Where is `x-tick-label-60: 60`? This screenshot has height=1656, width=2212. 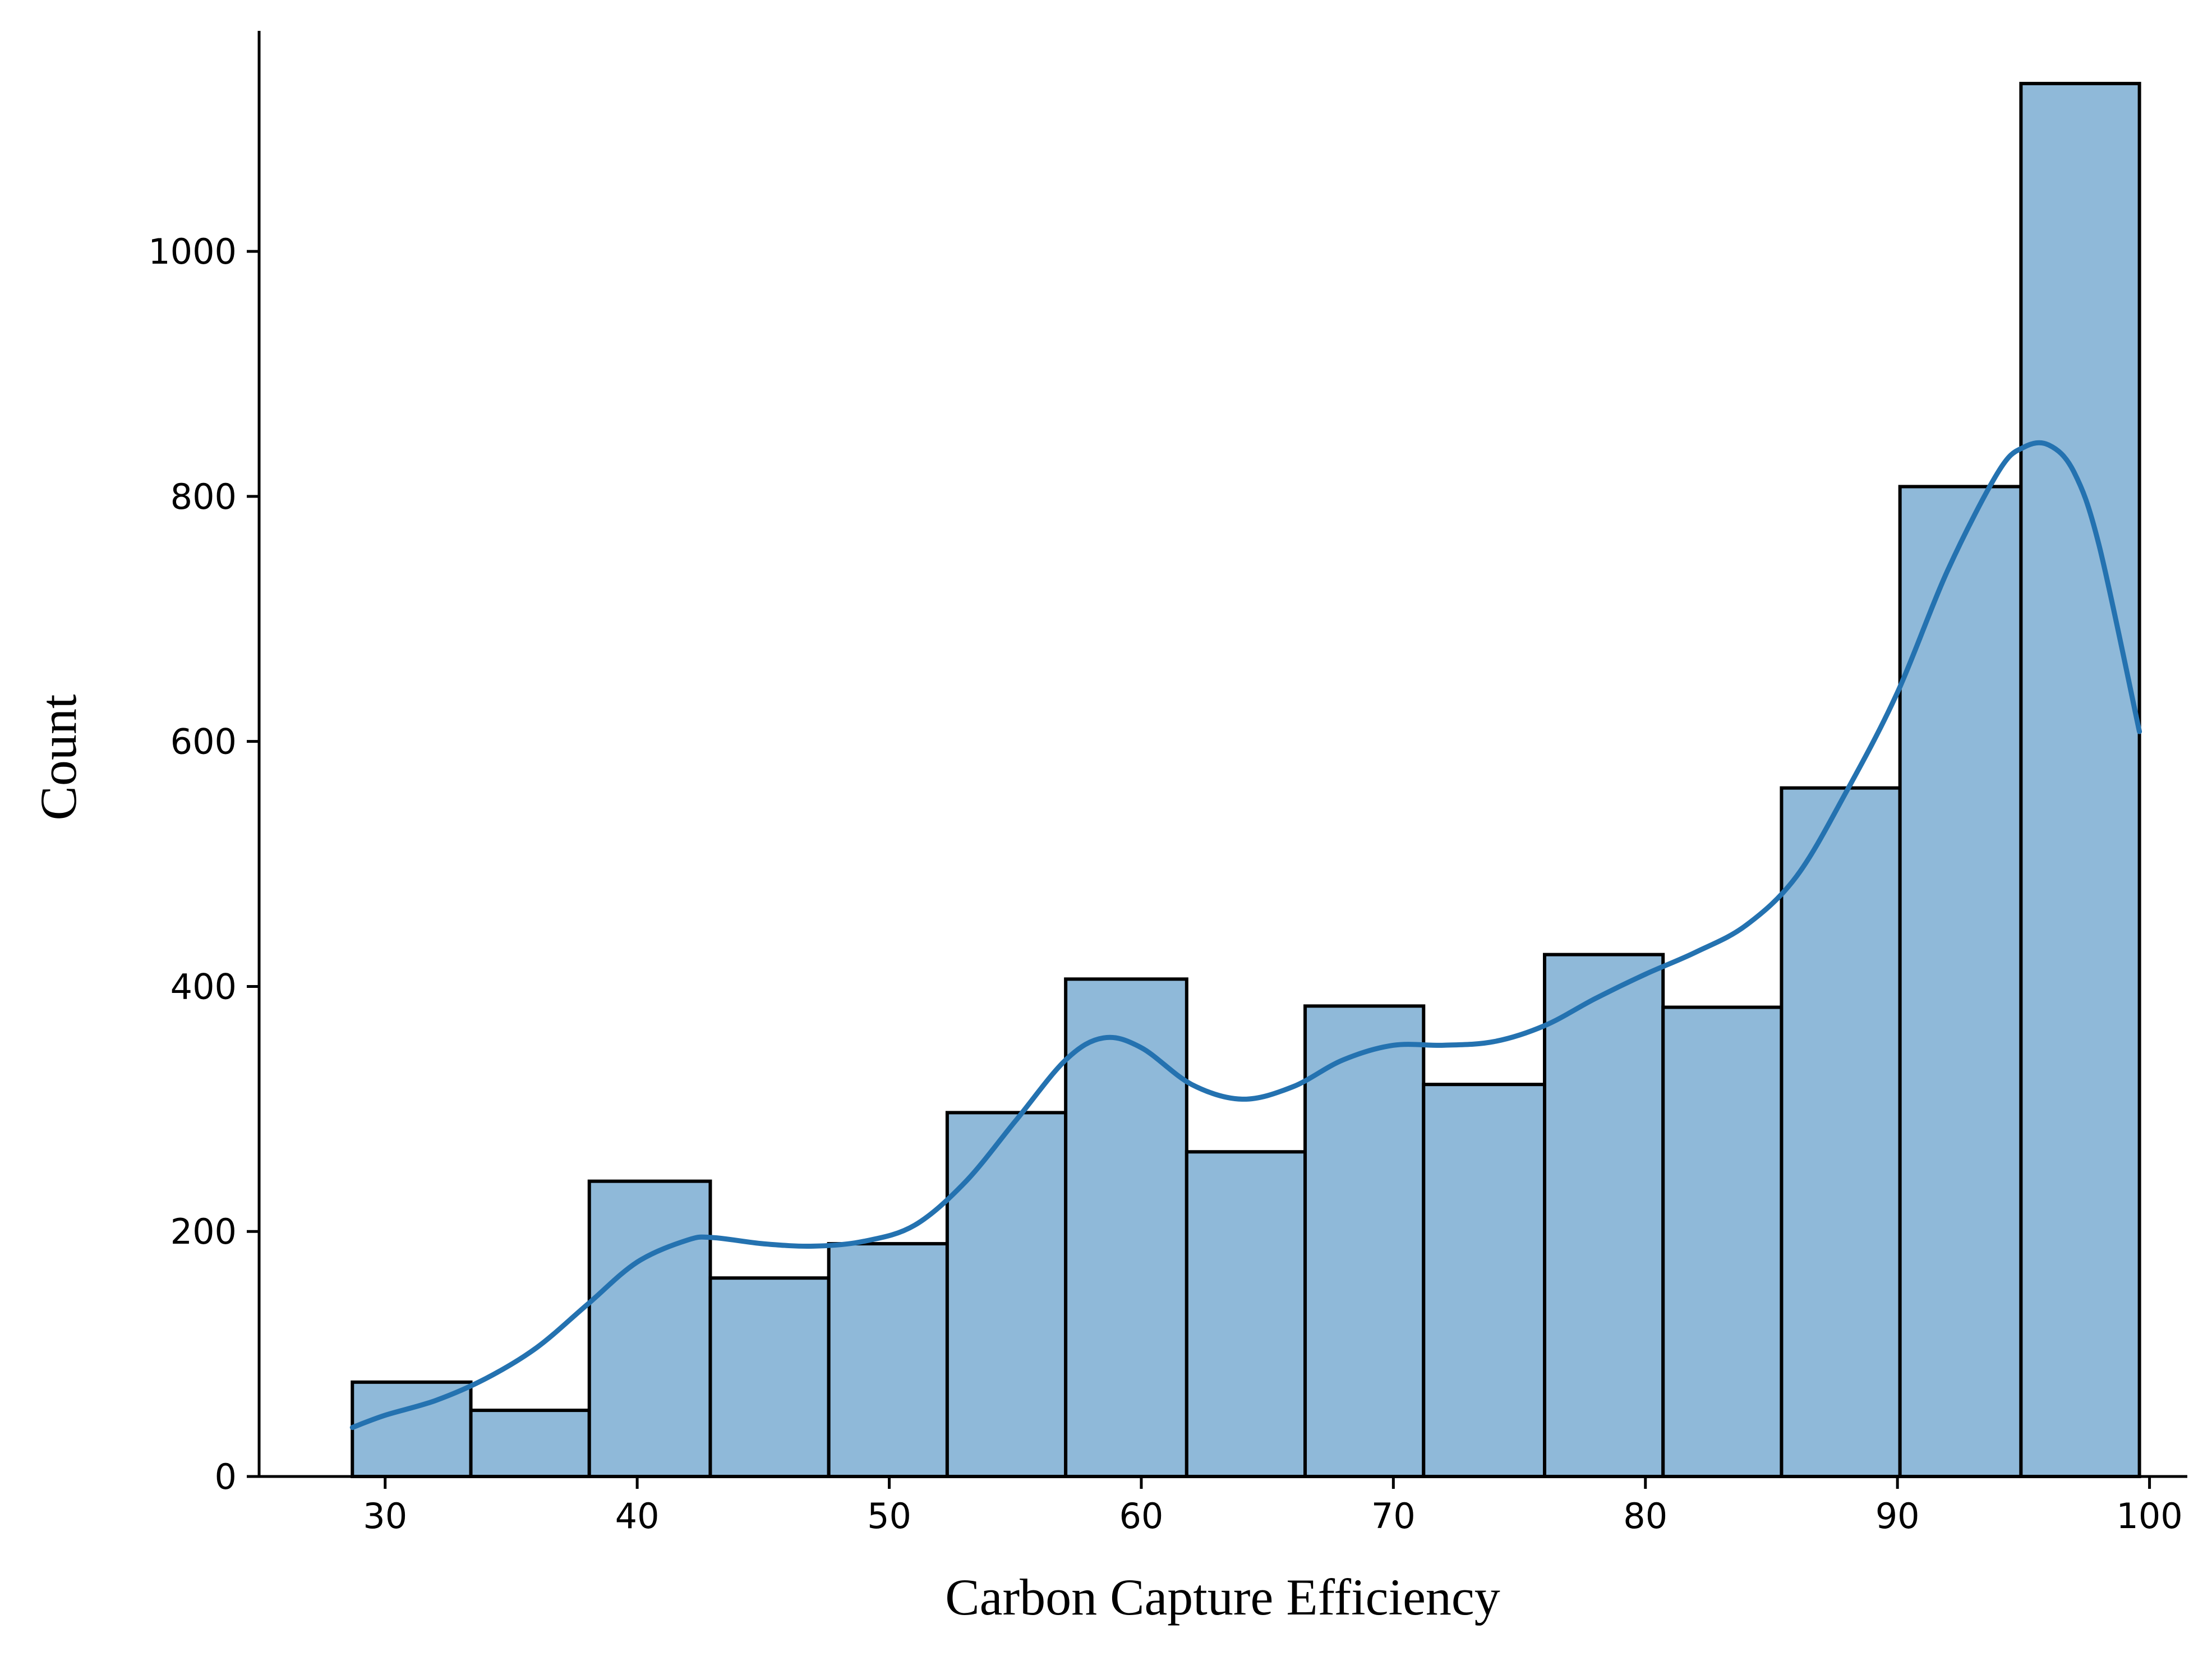 x-tick-label-60: 60 is located at coordinates (1141, 1516).